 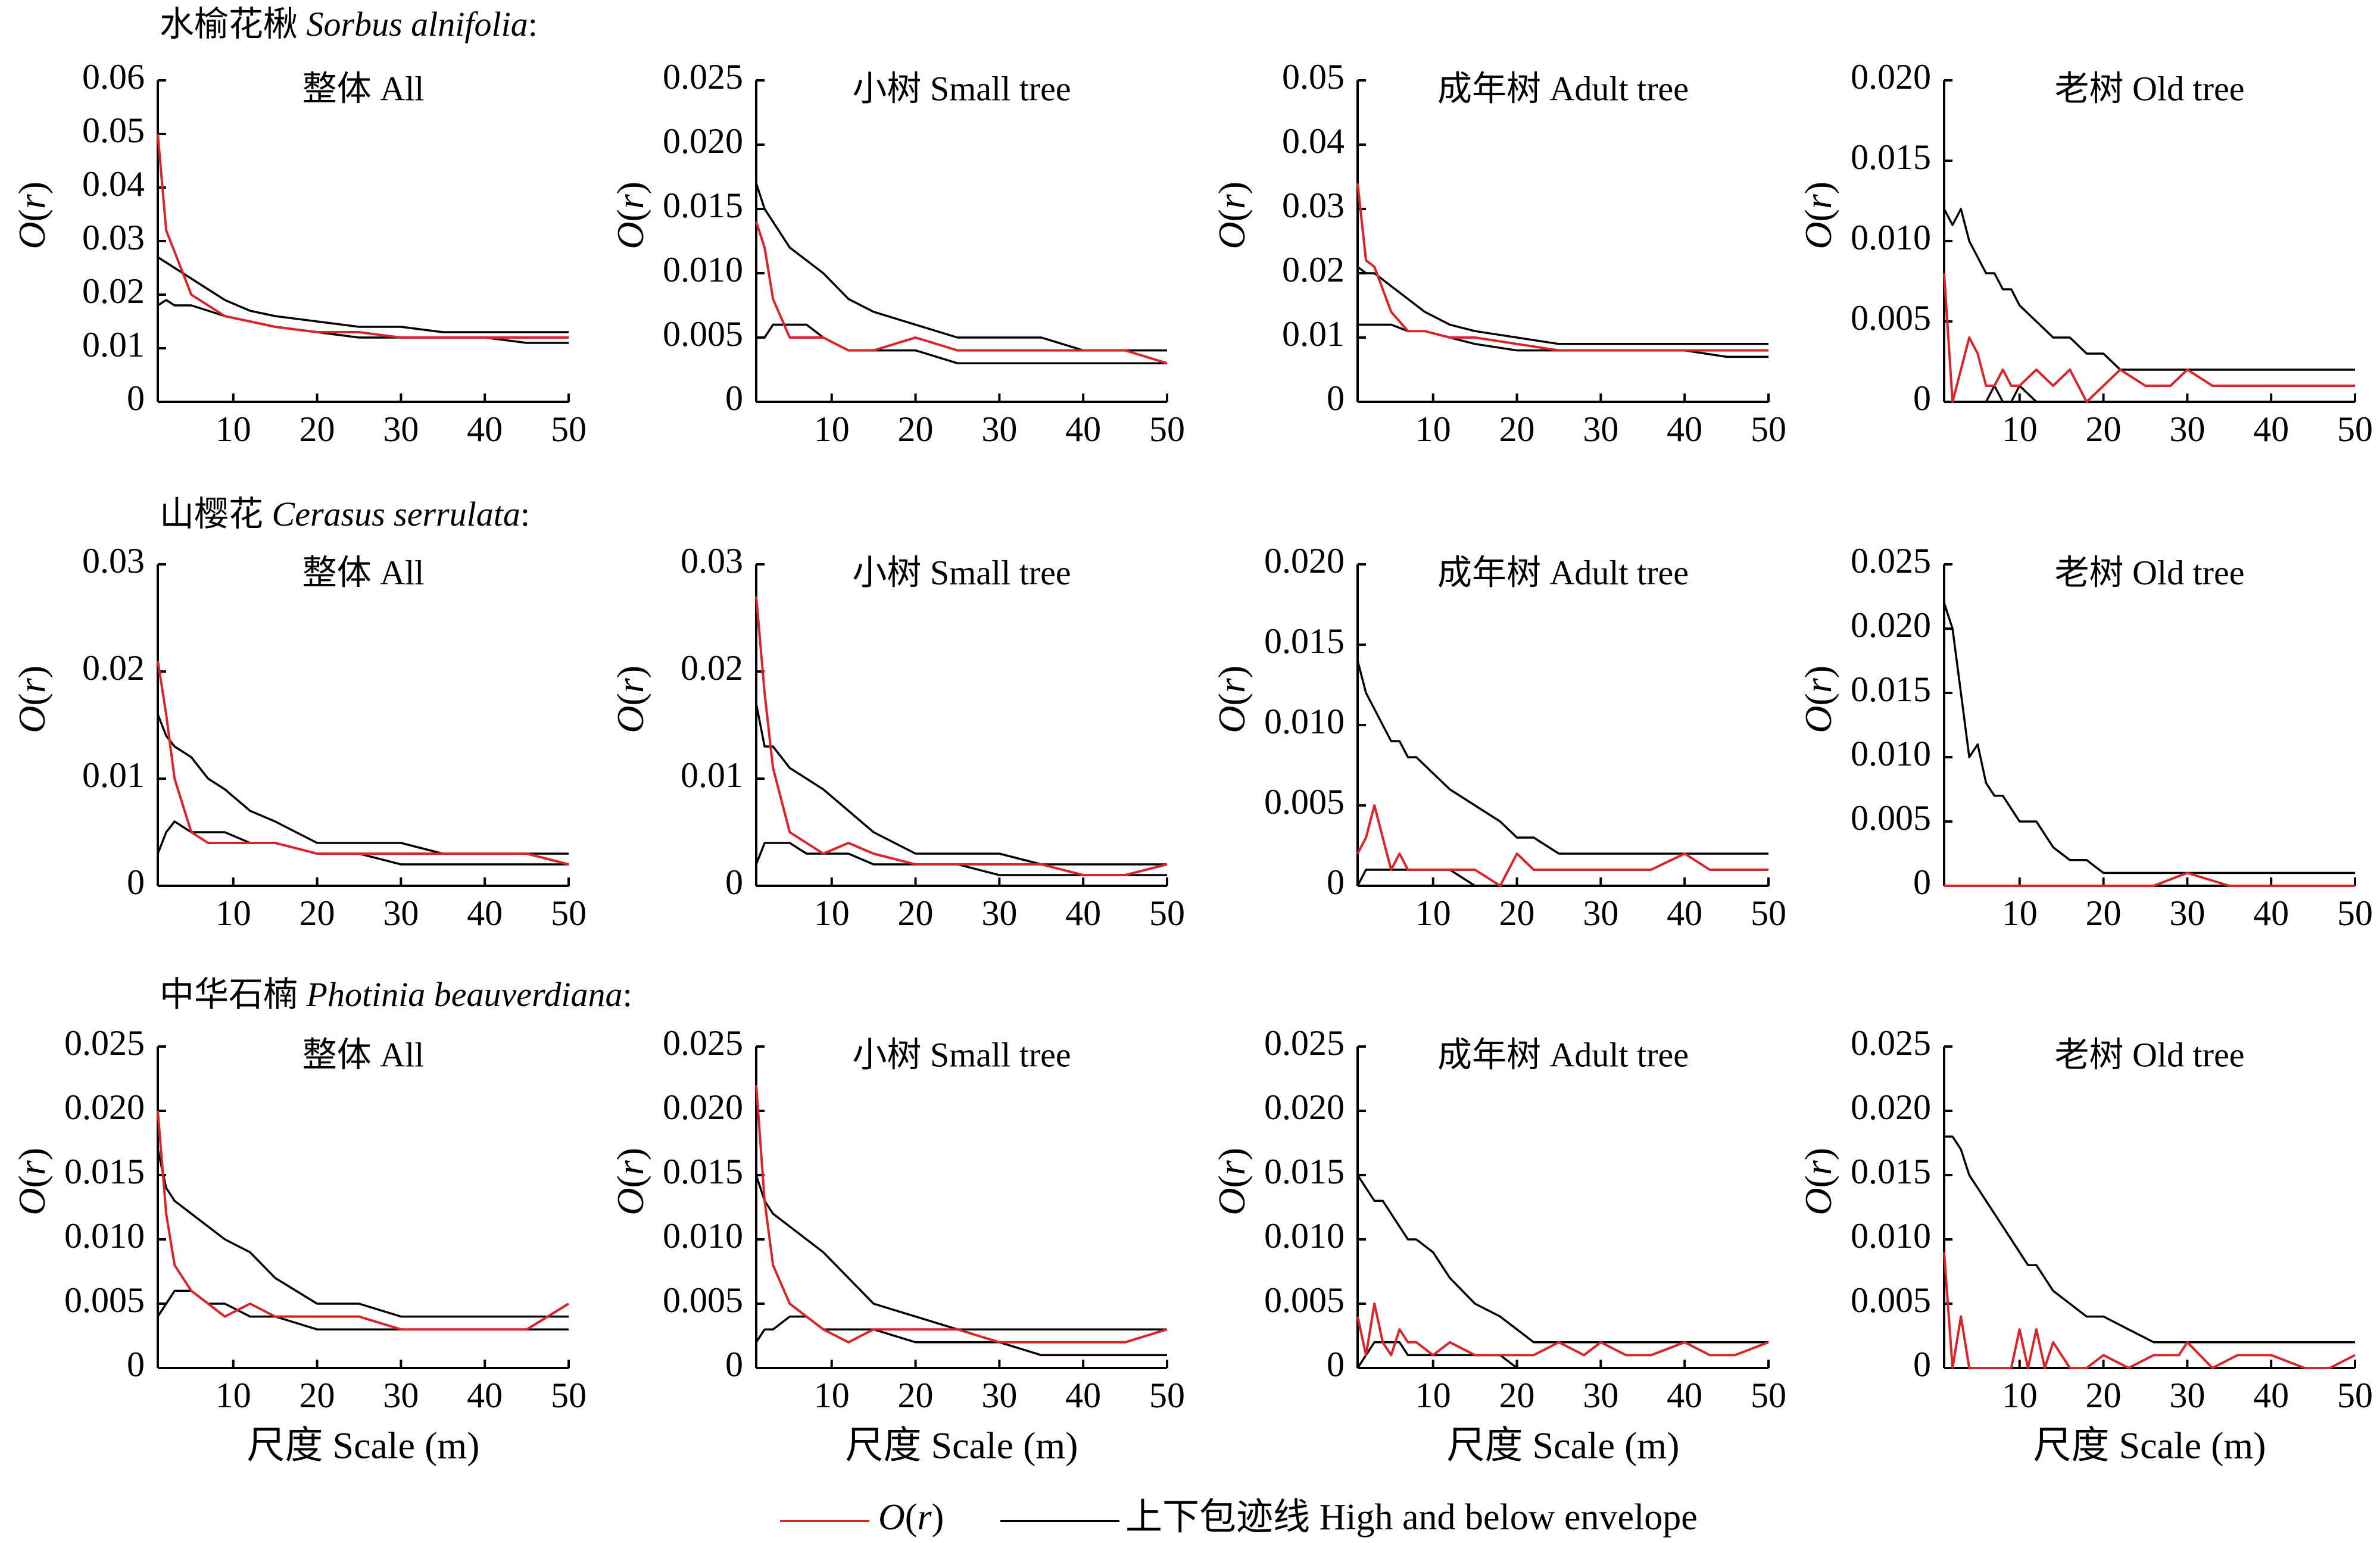 I want to click on y-tick-label: 0.05, so click(x=1314, y=76).